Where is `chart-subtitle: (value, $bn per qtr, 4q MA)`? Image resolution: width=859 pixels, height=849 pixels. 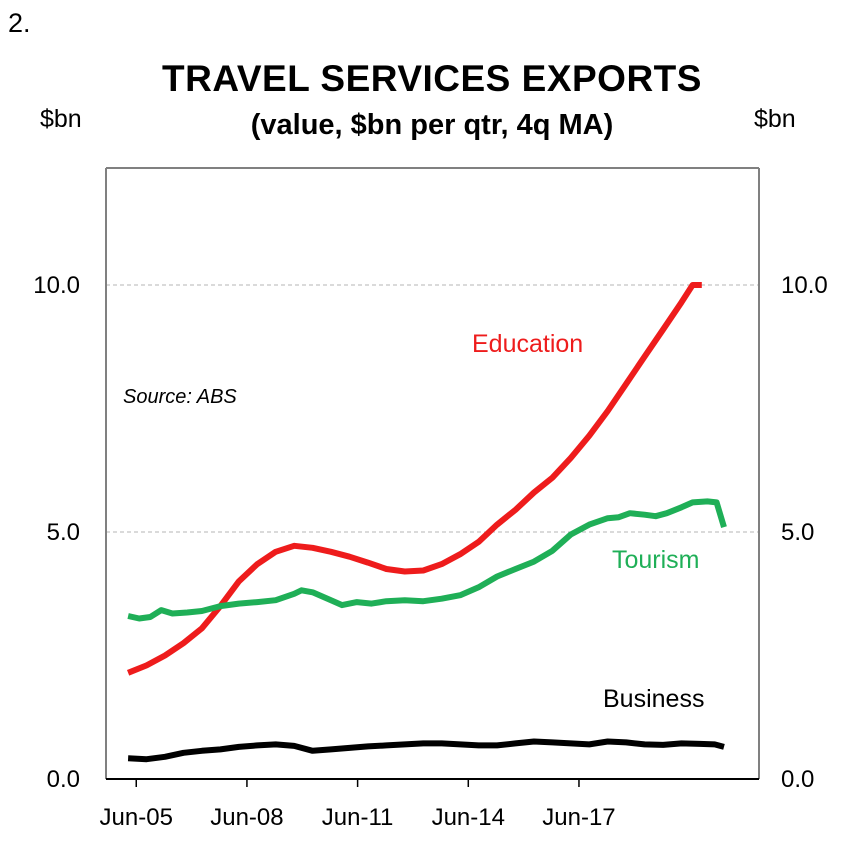 chart-subtitle: (value, $bn per qtr, 4q MA) is located at coordinates (432, 125).